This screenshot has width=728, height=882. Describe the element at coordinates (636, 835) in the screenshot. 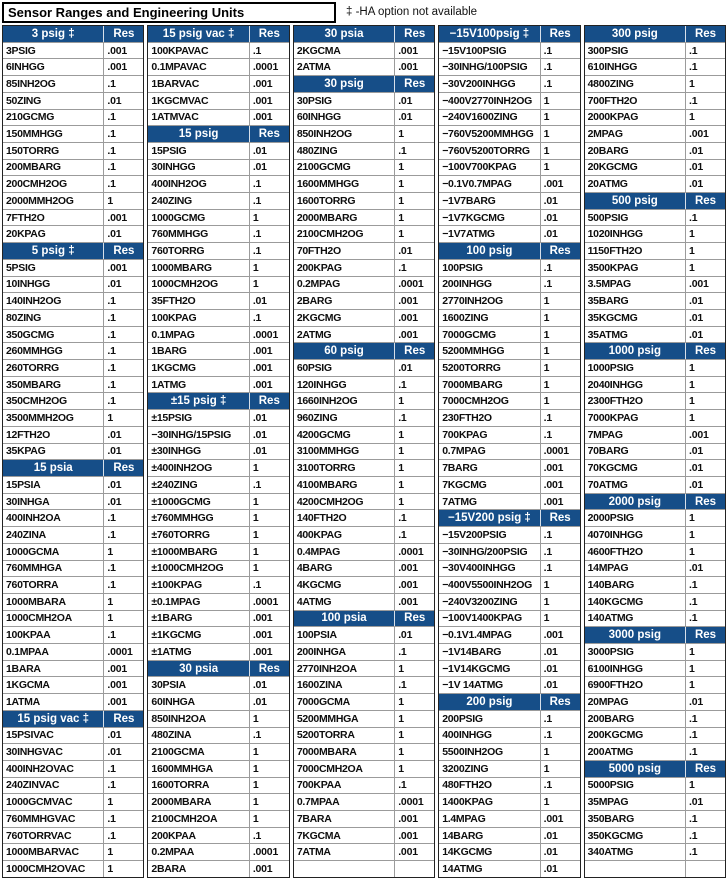

I see `range-cell: 350KGCMG` at that location.